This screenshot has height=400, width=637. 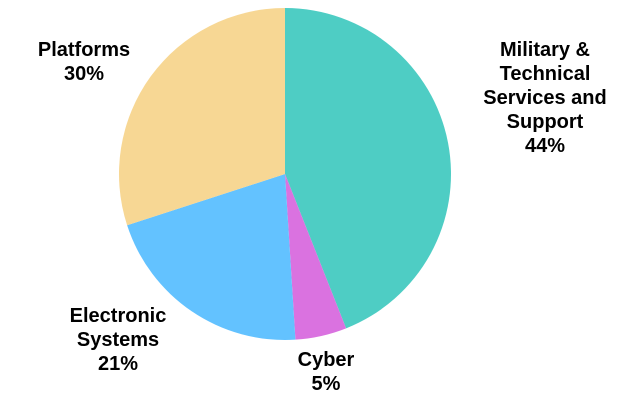 I want to click on pie-label-line: Systems, so click(x=118, y=340).